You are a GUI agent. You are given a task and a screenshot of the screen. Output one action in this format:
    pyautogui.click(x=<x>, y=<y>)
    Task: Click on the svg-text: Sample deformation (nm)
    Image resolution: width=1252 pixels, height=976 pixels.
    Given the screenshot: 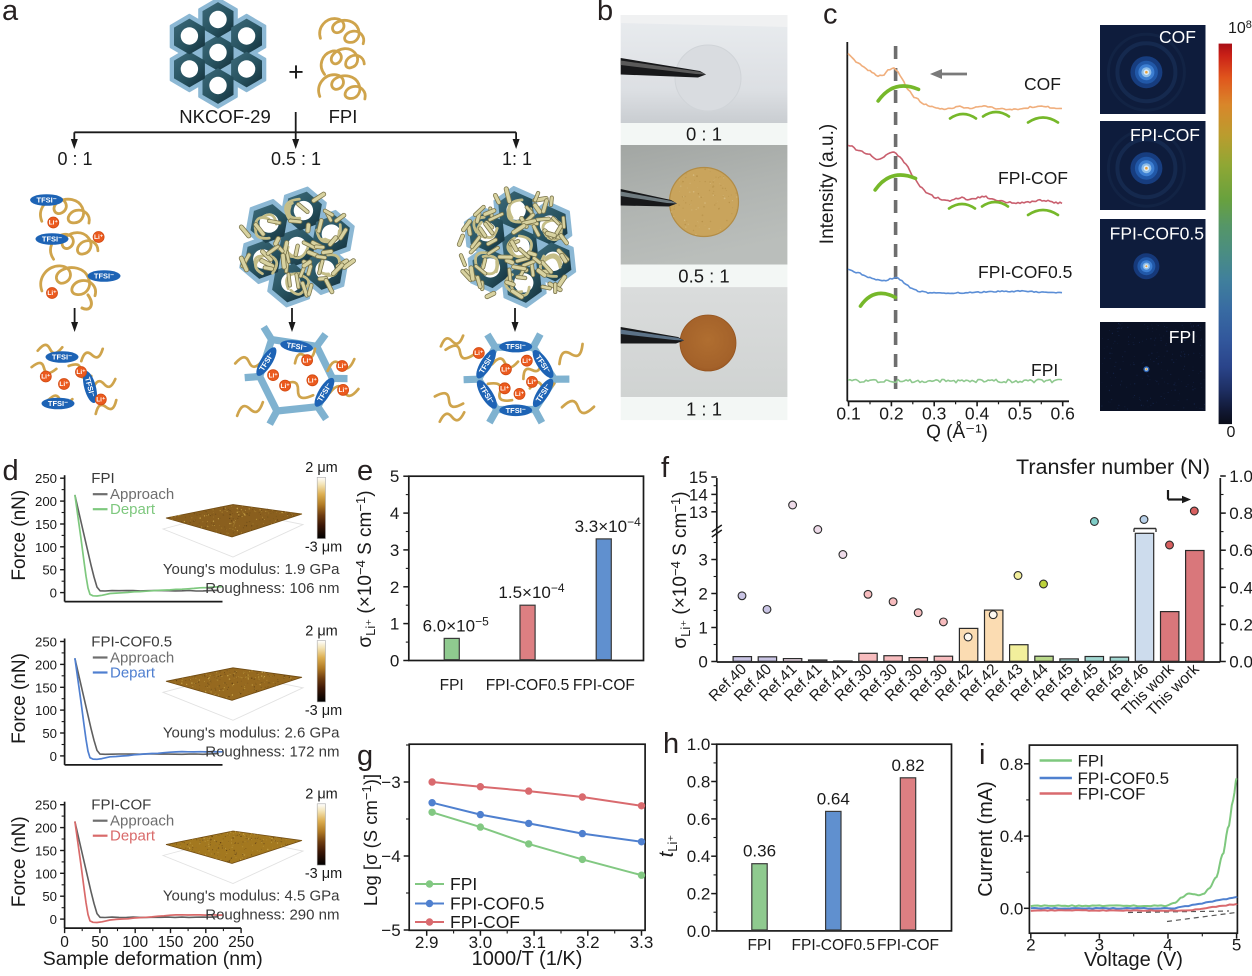 What is the action you would take?
    pyautogui.click(x=153, y=959)
    